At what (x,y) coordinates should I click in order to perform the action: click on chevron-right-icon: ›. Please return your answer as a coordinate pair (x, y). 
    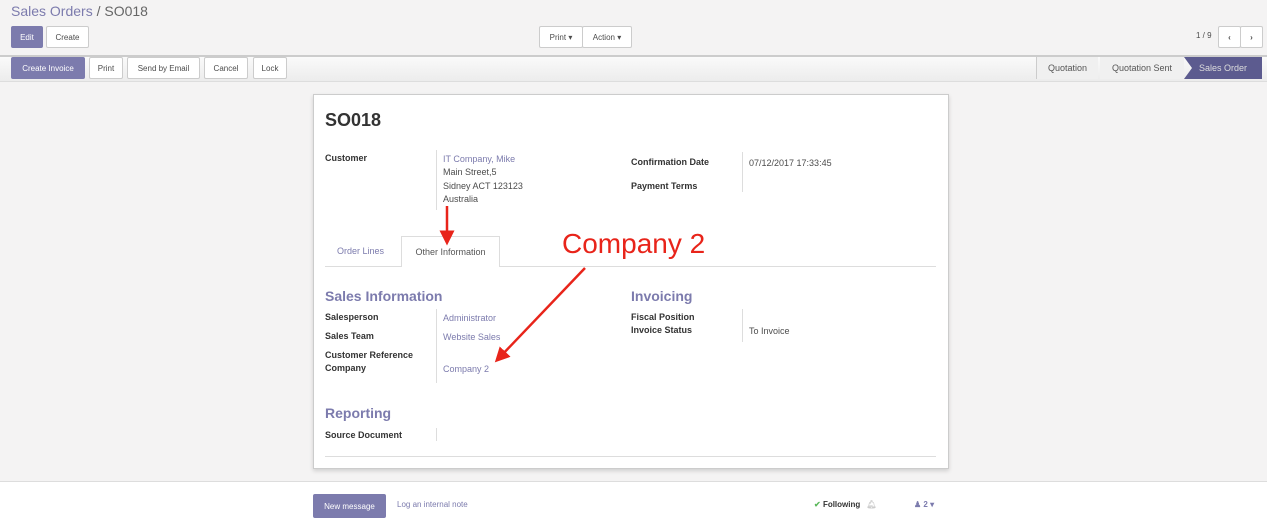
    Looking at the image, I should click on (1251, 37).